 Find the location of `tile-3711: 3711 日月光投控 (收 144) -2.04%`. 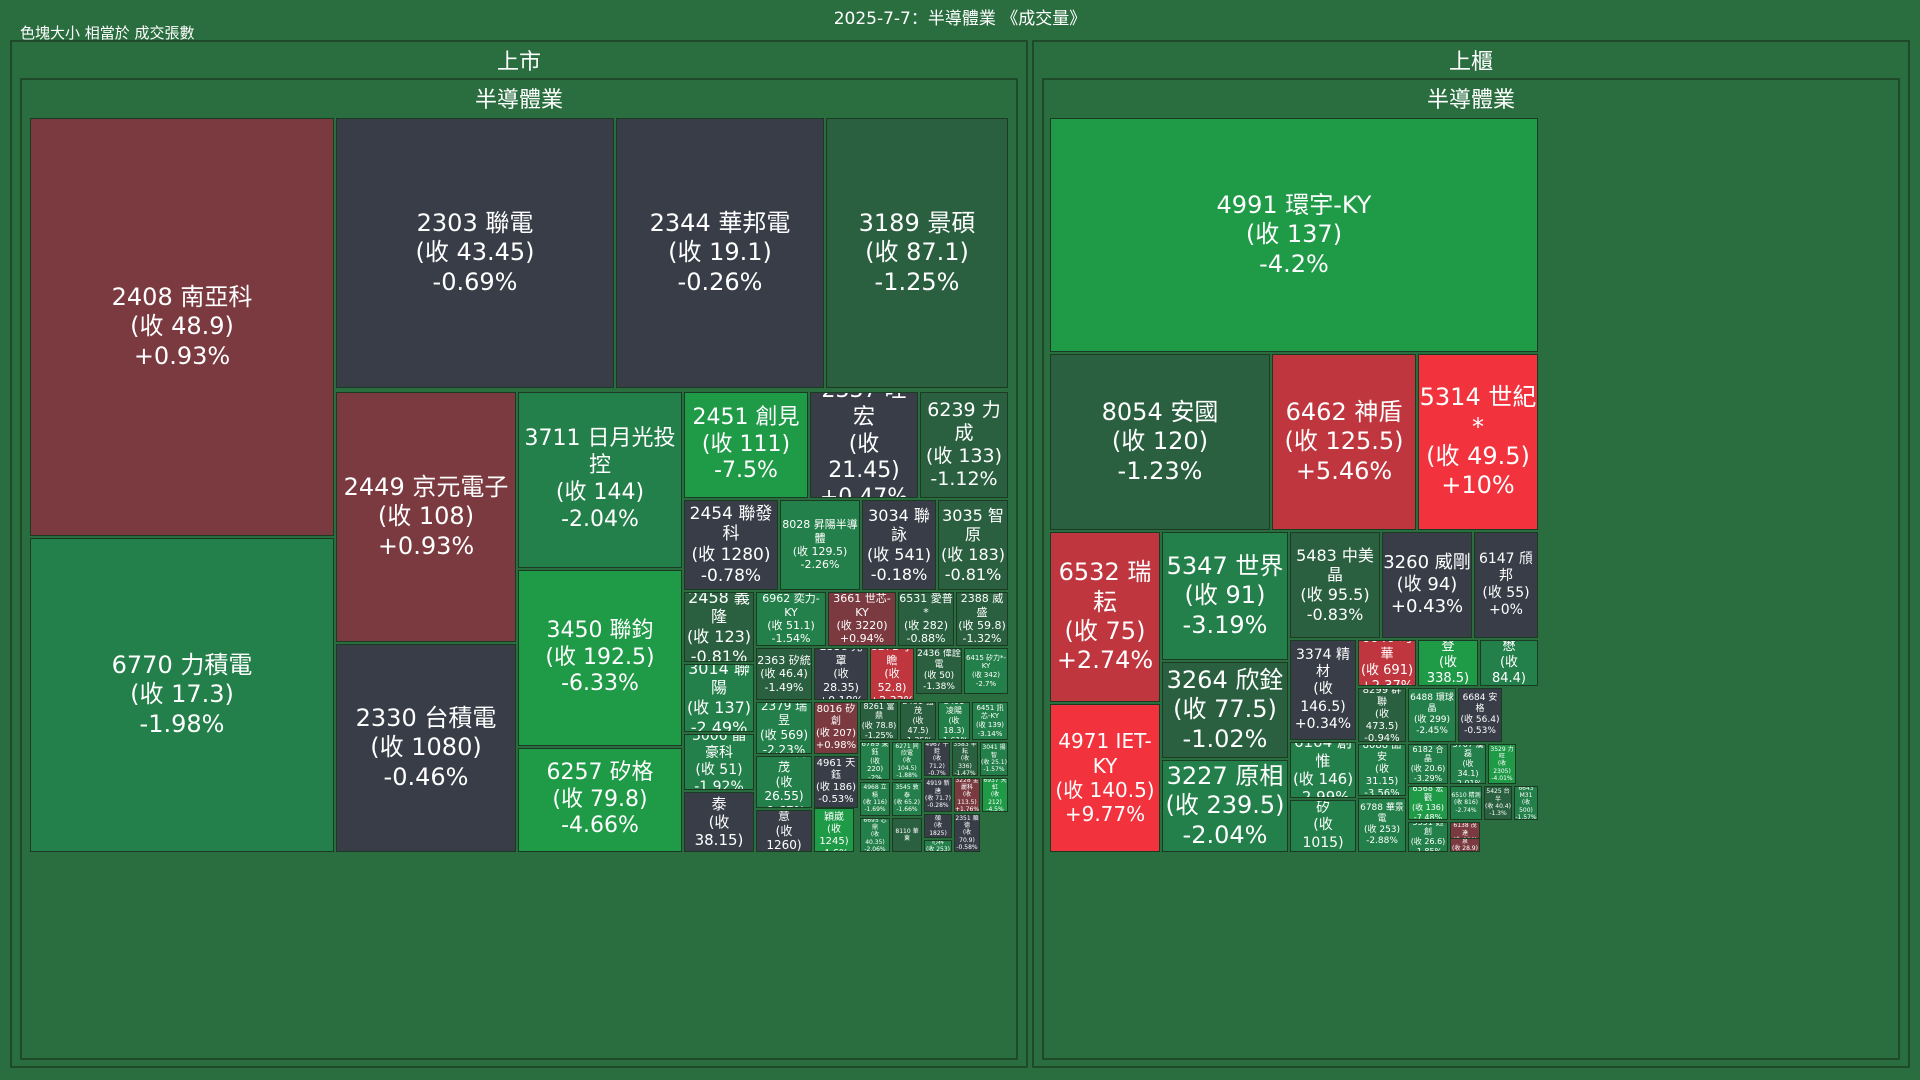

tile-3711: 3711 日月光投控 (收 144) -2.04% is located at coordinates (600, 480).